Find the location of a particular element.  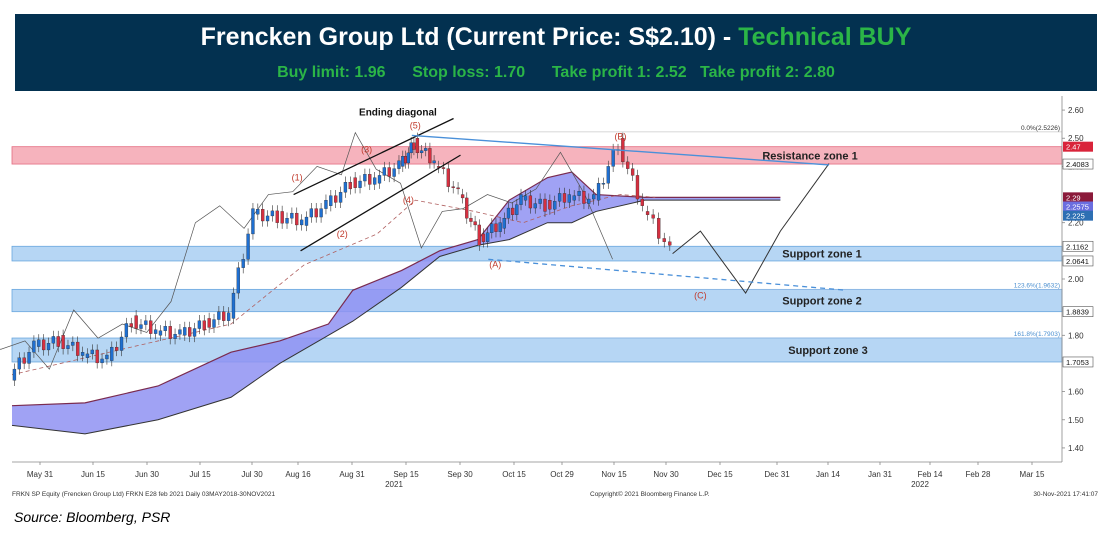

price-tag-6: 2.0641 is located at coordinates (1078, 261).